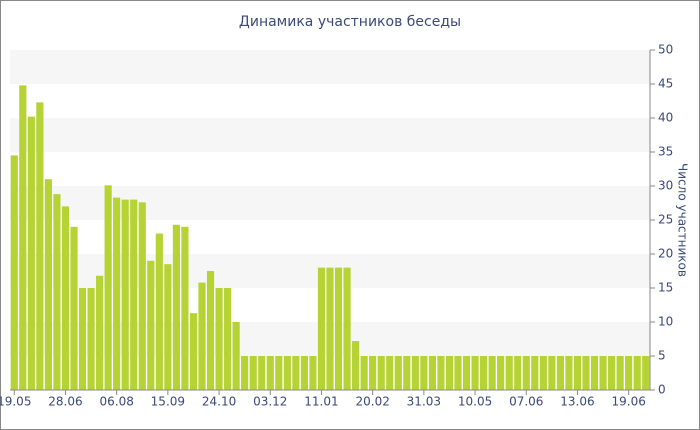 The height and width of the screenshot is (430, 700). Describe the element at coordinates (665, 322) in the screenshot. I see `y-tick-label: 10` at that location.